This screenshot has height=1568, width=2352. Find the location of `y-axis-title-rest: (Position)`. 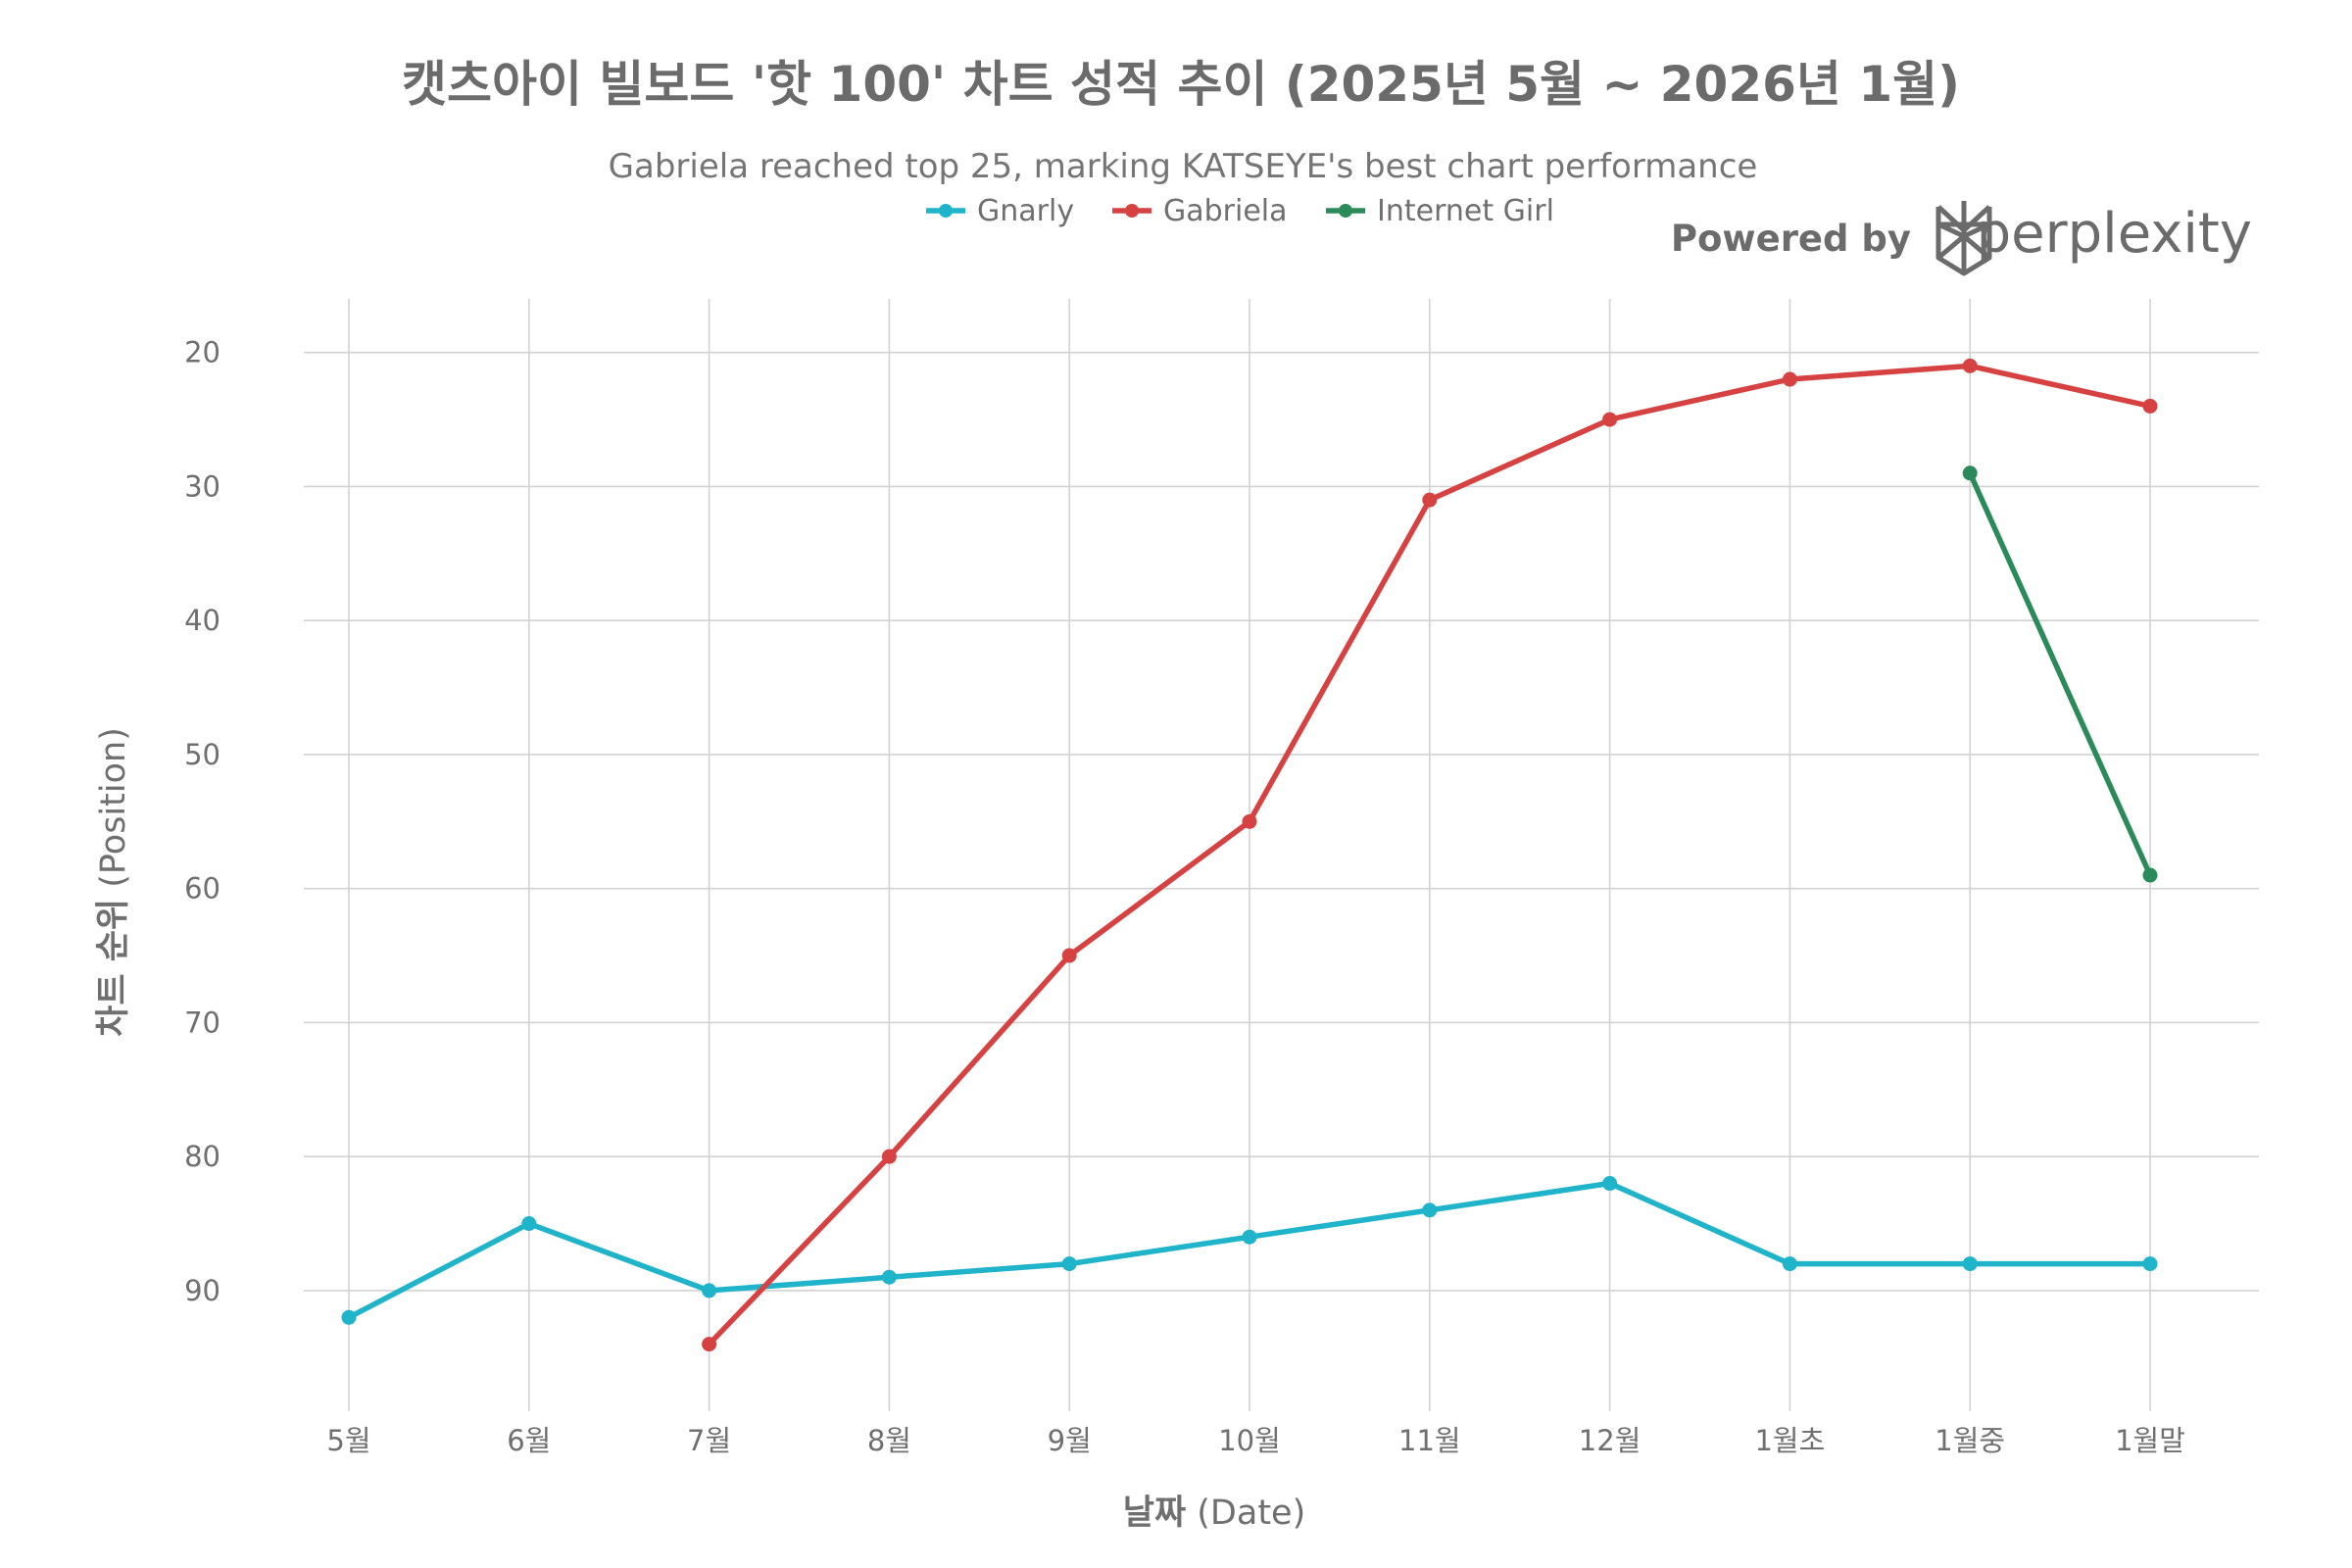

y-axis-title-rest: (Position) is located at coordinates (113, 813).